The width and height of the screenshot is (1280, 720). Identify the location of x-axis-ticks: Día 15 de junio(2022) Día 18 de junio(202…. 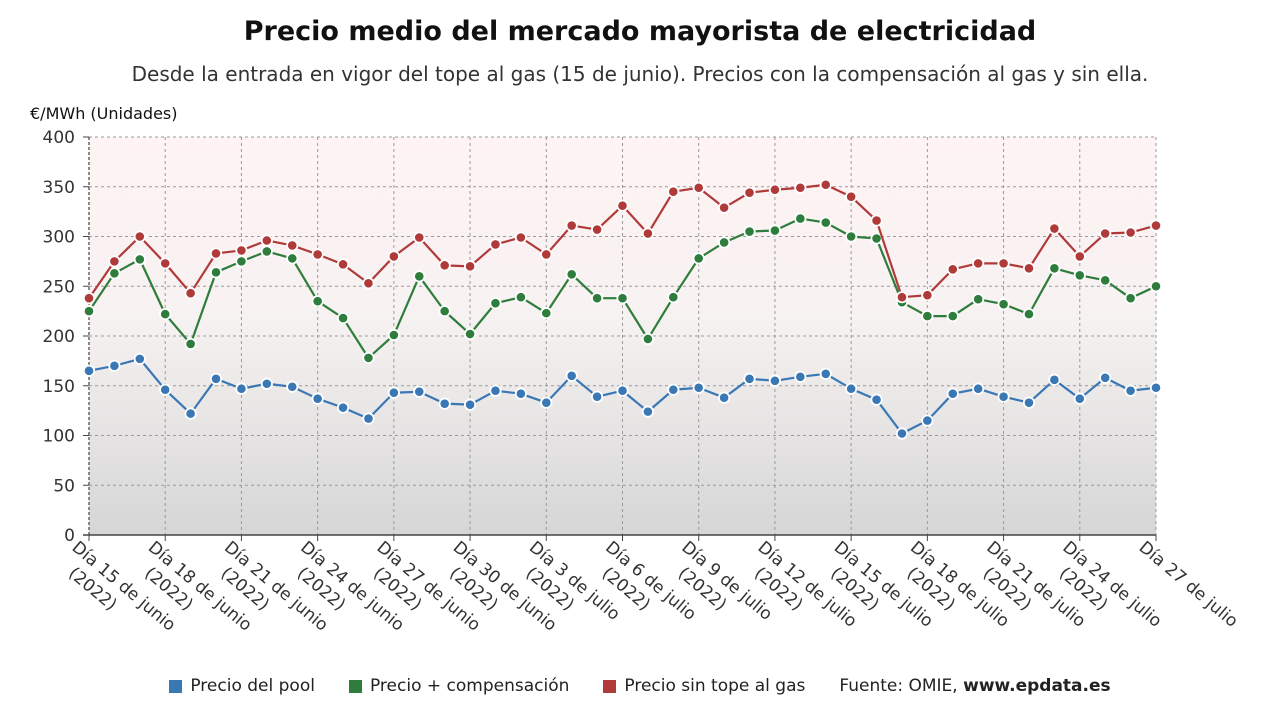
(653, 585).